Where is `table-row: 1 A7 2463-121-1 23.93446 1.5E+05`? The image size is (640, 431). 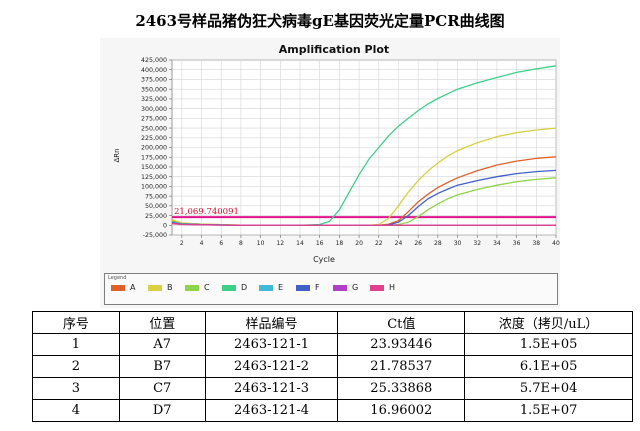 table-row: 1 A7 2463-121-1 23.93446 1.5E+05 is located at coordinates (332, 344).